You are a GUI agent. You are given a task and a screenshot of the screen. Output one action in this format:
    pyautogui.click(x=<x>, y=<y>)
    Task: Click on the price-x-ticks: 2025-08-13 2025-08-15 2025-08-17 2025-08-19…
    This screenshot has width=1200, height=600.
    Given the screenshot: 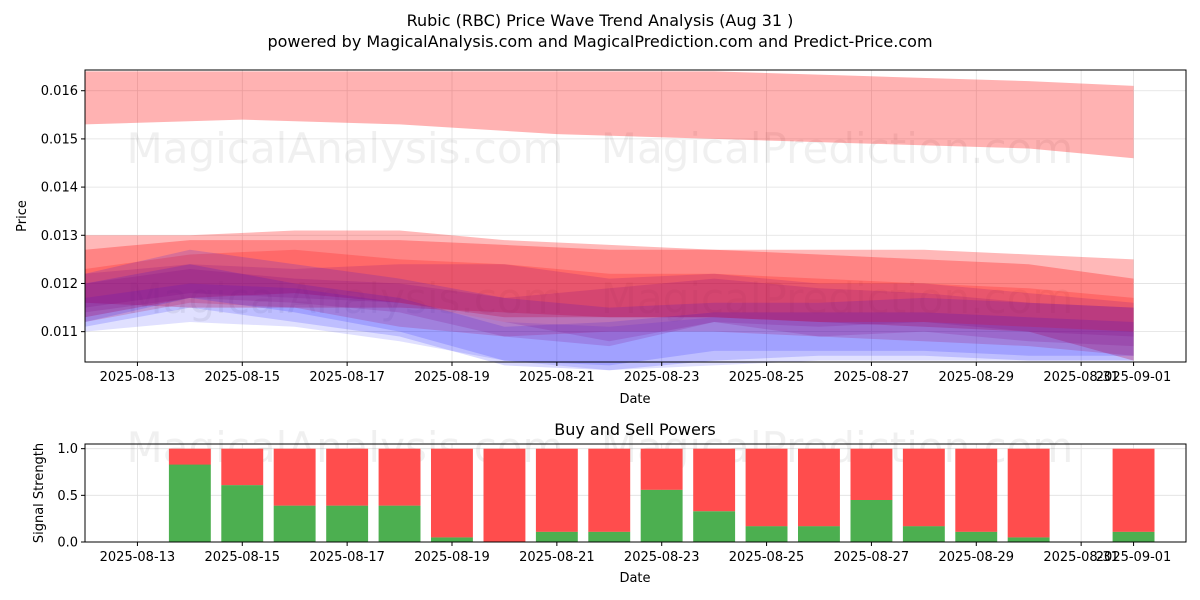 What is the action you would take?
    pyautogui.click(x=636, y=373)
    